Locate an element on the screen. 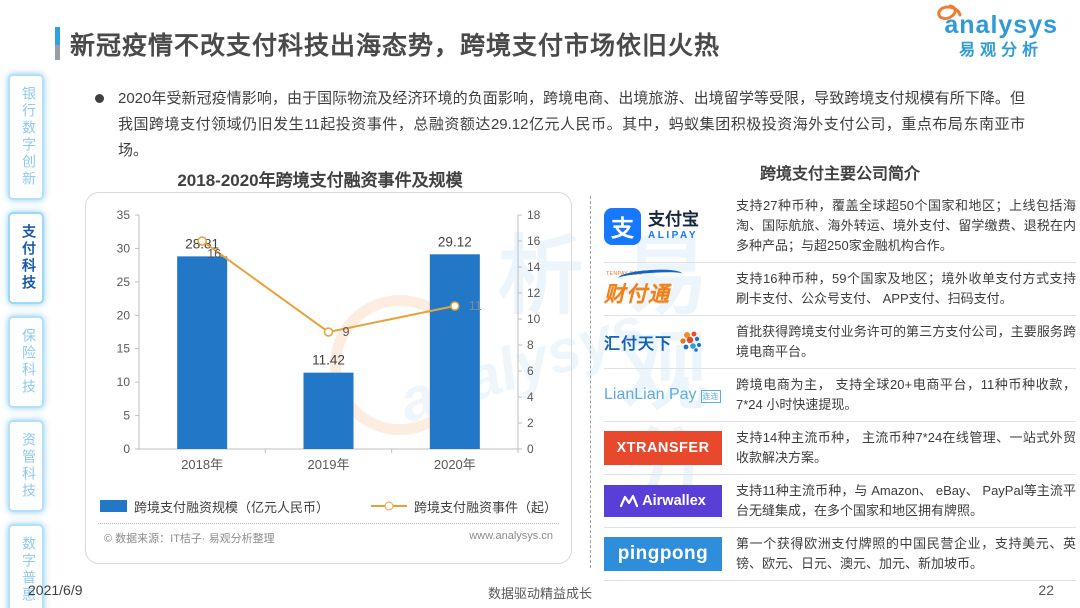 This screenshot has width=1080, height=608. analysys-logo-cn: 易观分析 is located at coordinates (1001, 50).